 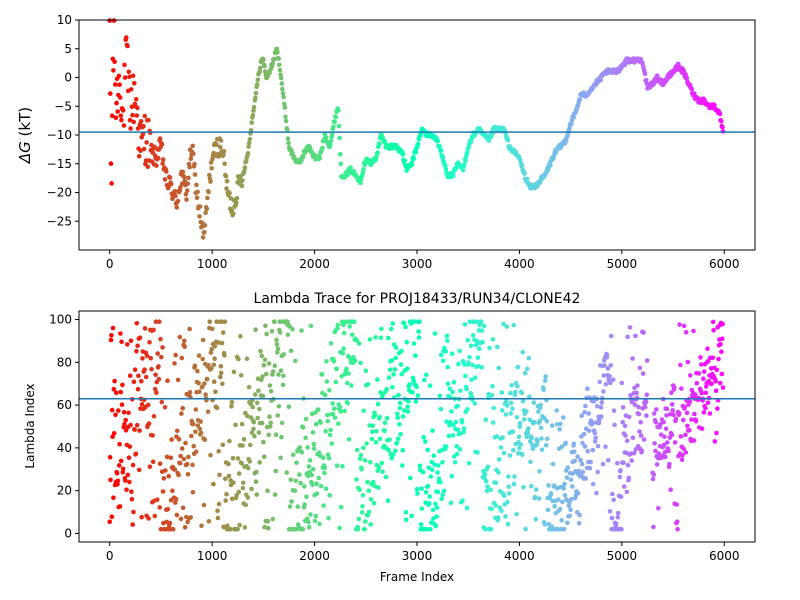 What do you see at coordinates (314, 264) in the screenshot?
I see `delta-g-x-tick-label: 2000` at bounding box center [314, 264].